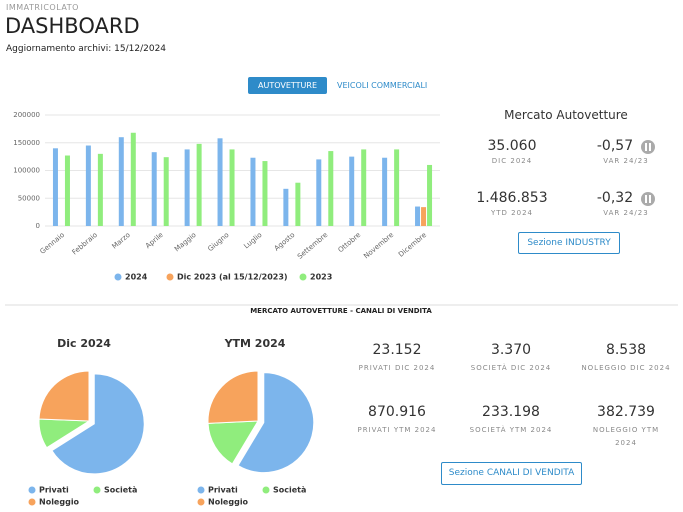  I want to click on kpi-value: 23.152, so click(397, 350).